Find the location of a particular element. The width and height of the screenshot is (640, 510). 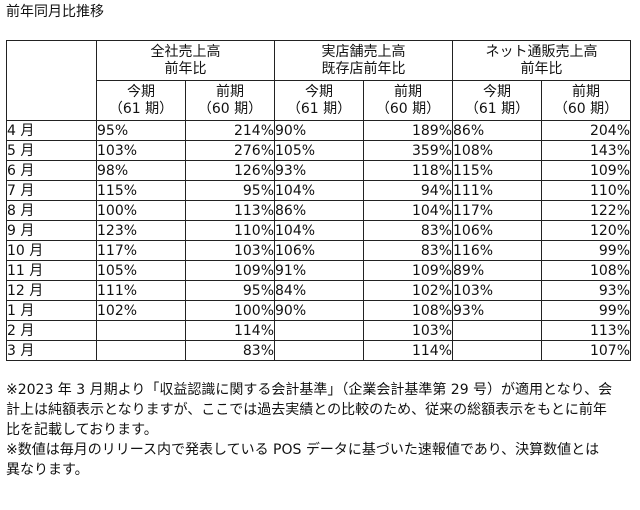

table-row: 2 月 114% 103% 113% is located at coordinates (318, 330).